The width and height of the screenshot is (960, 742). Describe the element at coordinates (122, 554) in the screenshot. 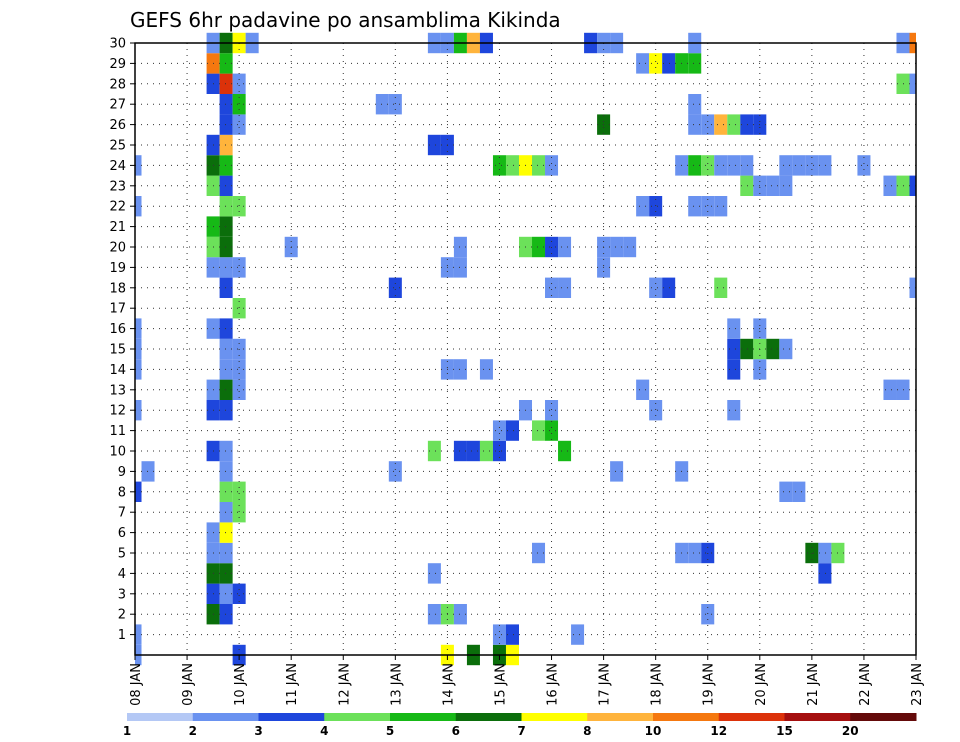

I see `y-tick-label: 5` at that location.